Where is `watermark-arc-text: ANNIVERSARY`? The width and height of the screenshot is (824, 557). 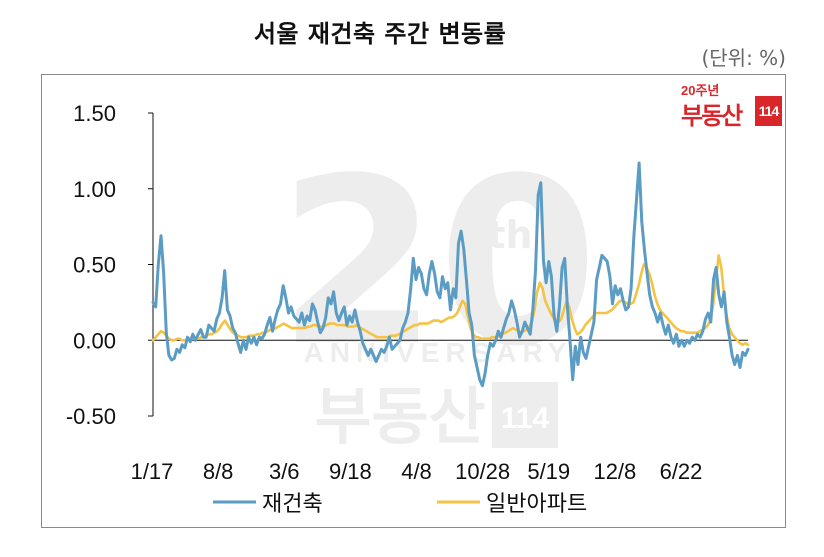 watermark-arc-text: ANNIVERSARY is located at coordinates (438, 352).